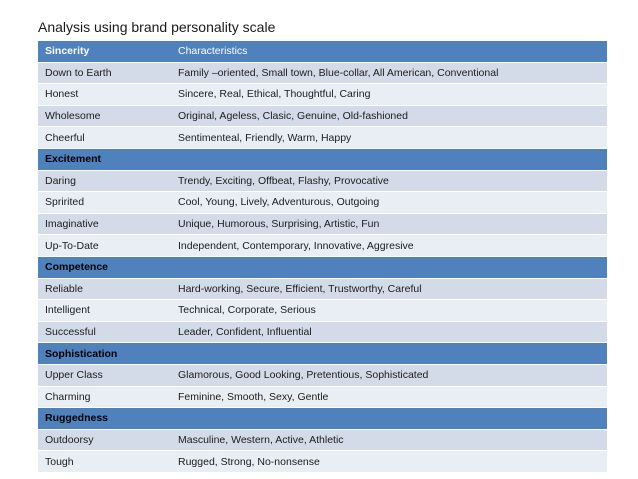 The height and width of the screenshot is (479, 638). I want to click on page-title: Analysis using brand personality scale, so click(157, 27).